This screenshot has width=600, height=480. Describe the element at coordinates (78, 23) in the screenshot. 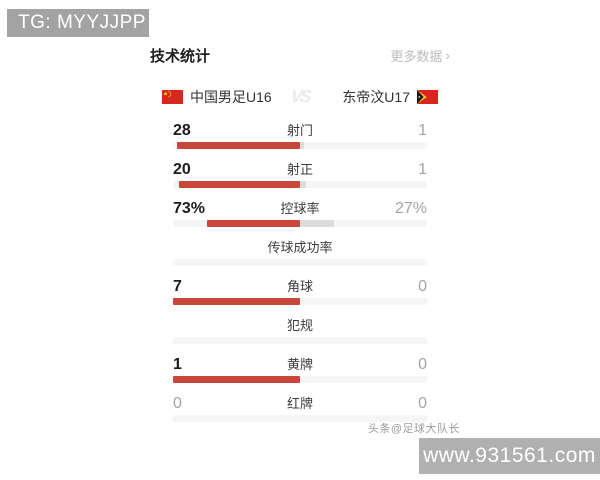

I see `telegram-badge: TG: MYYJJPP` at that location.